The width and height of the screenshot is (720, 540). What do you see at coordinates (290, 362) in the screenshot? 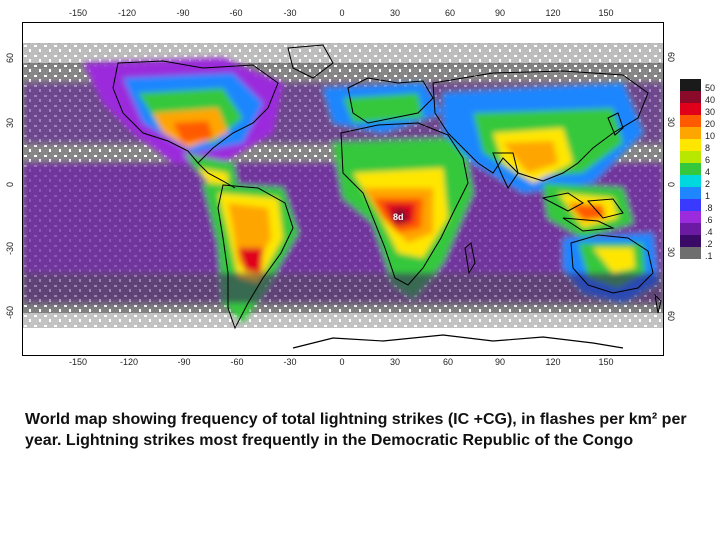
I see `bottom-lon-tick: -30` at bounding box center [290, 362].